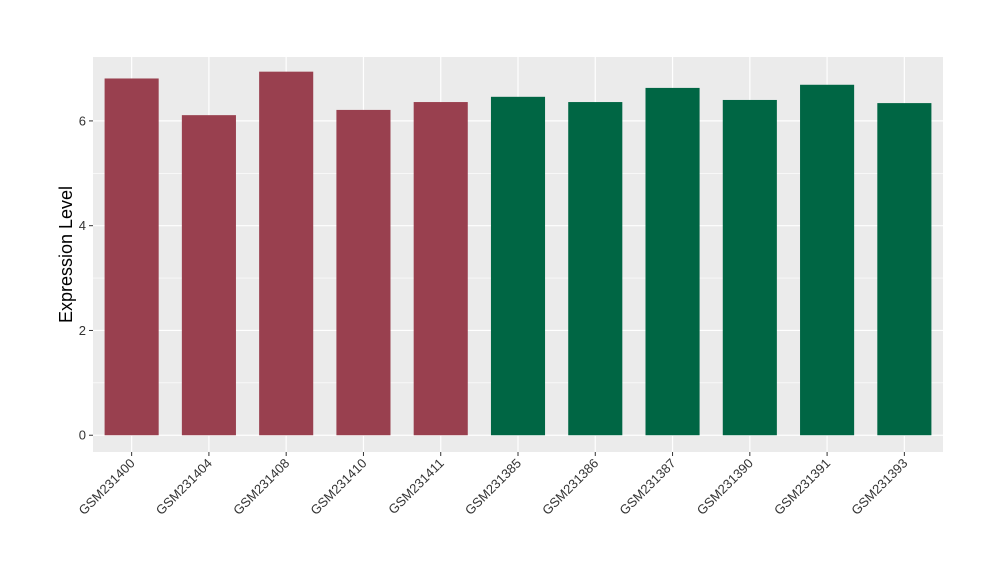 This screenshot has width=1000, height=580. Describe the element at coordinates (518, 266) in the screenshot. I see `bar-GSM231385` at that location.